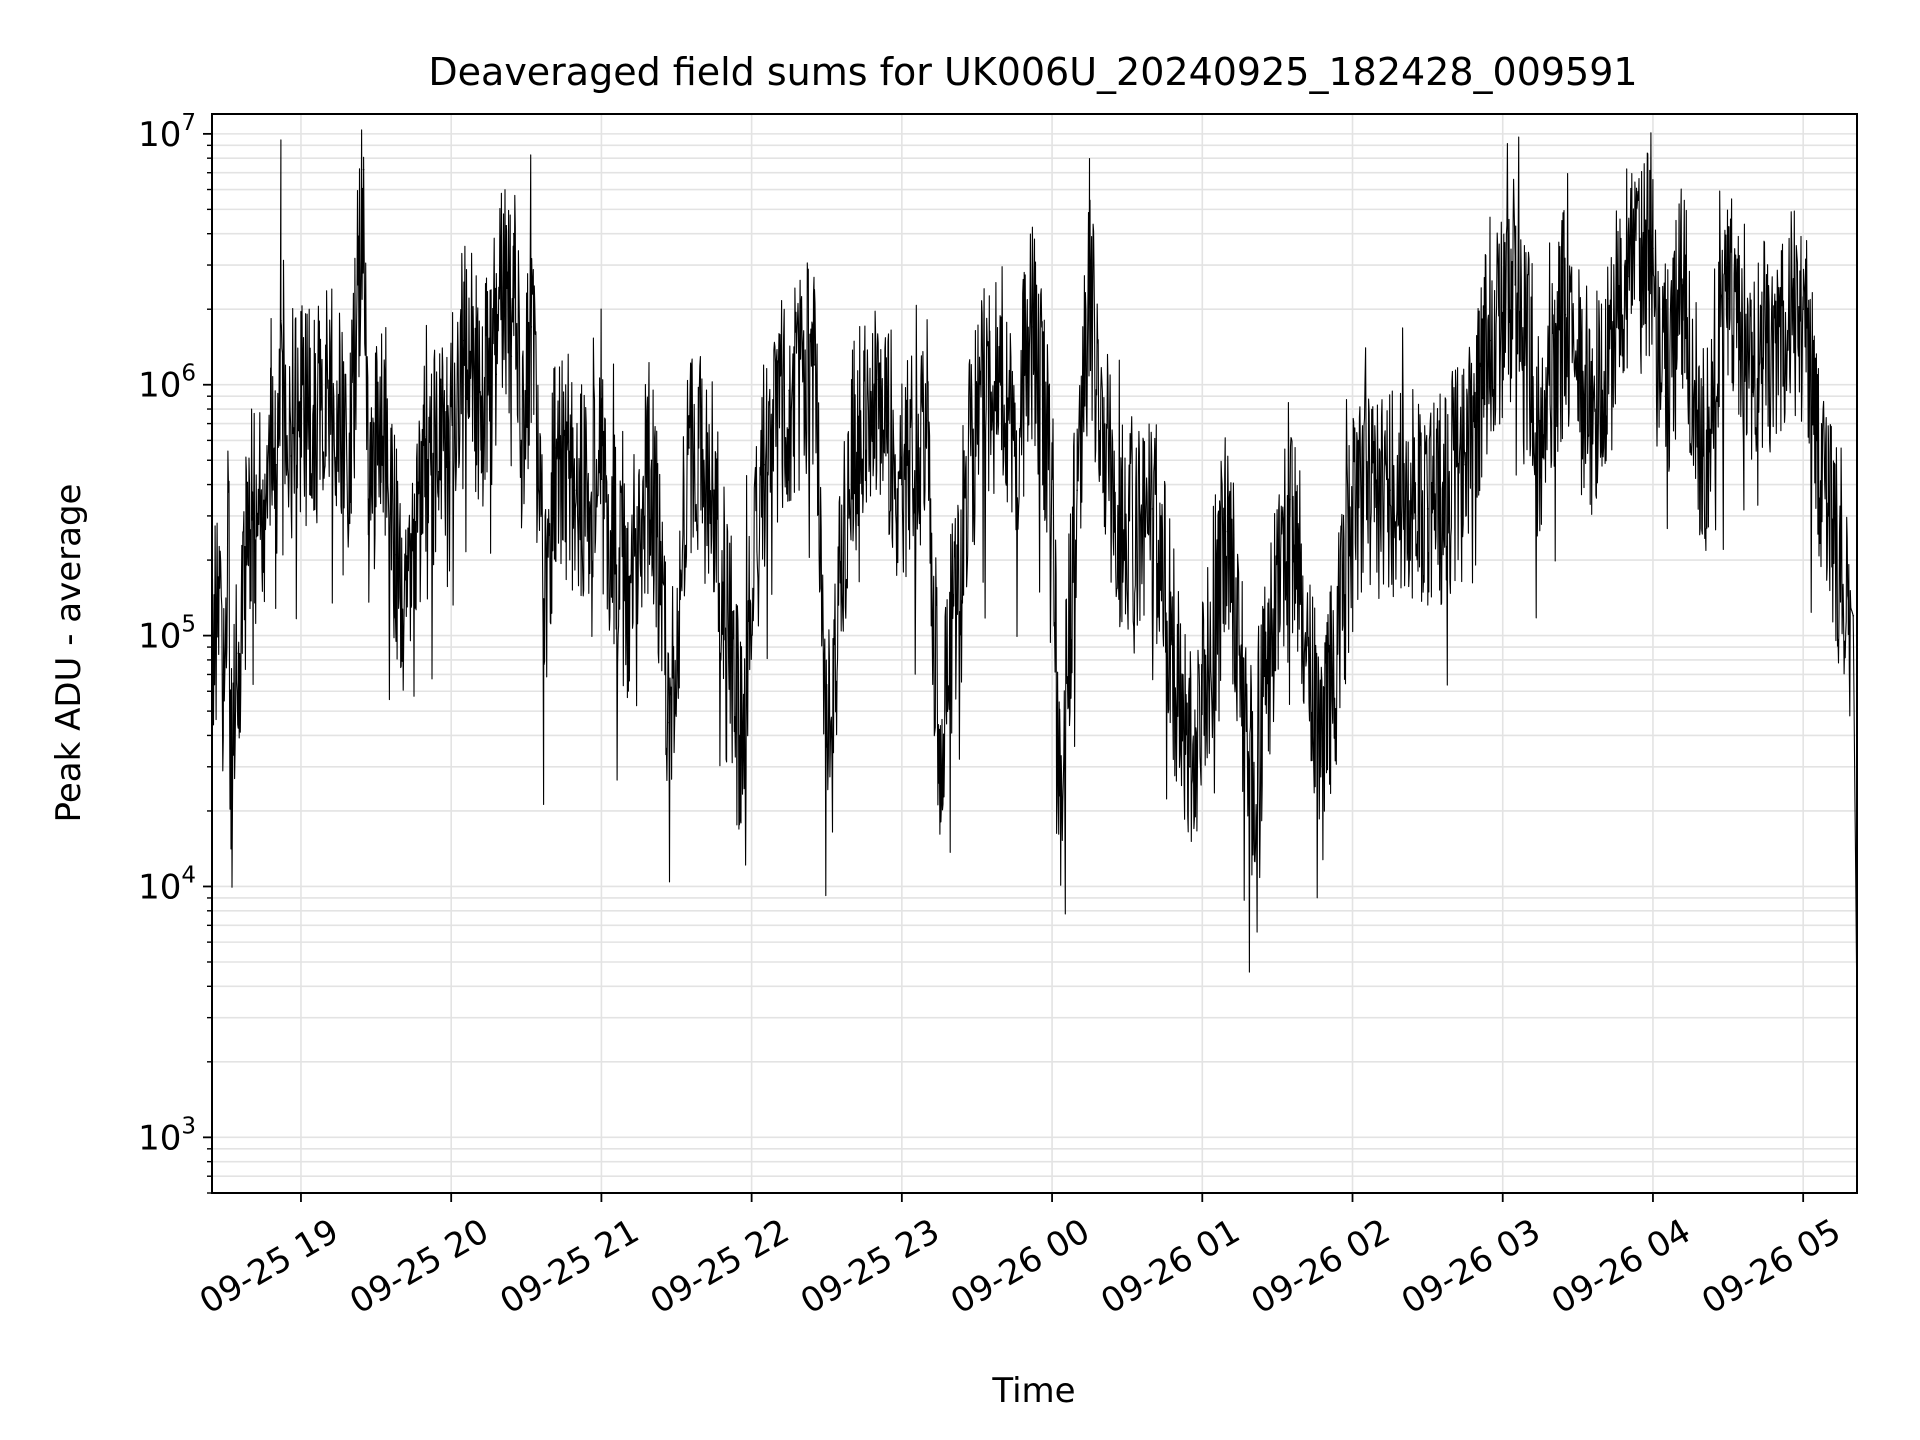 This screenshot has width=1920, height=1440. What do you see at coordinates (167, 1135) in the screenshot?
I see `y-tick-label: 10³` at bounding box center [167, 1135].